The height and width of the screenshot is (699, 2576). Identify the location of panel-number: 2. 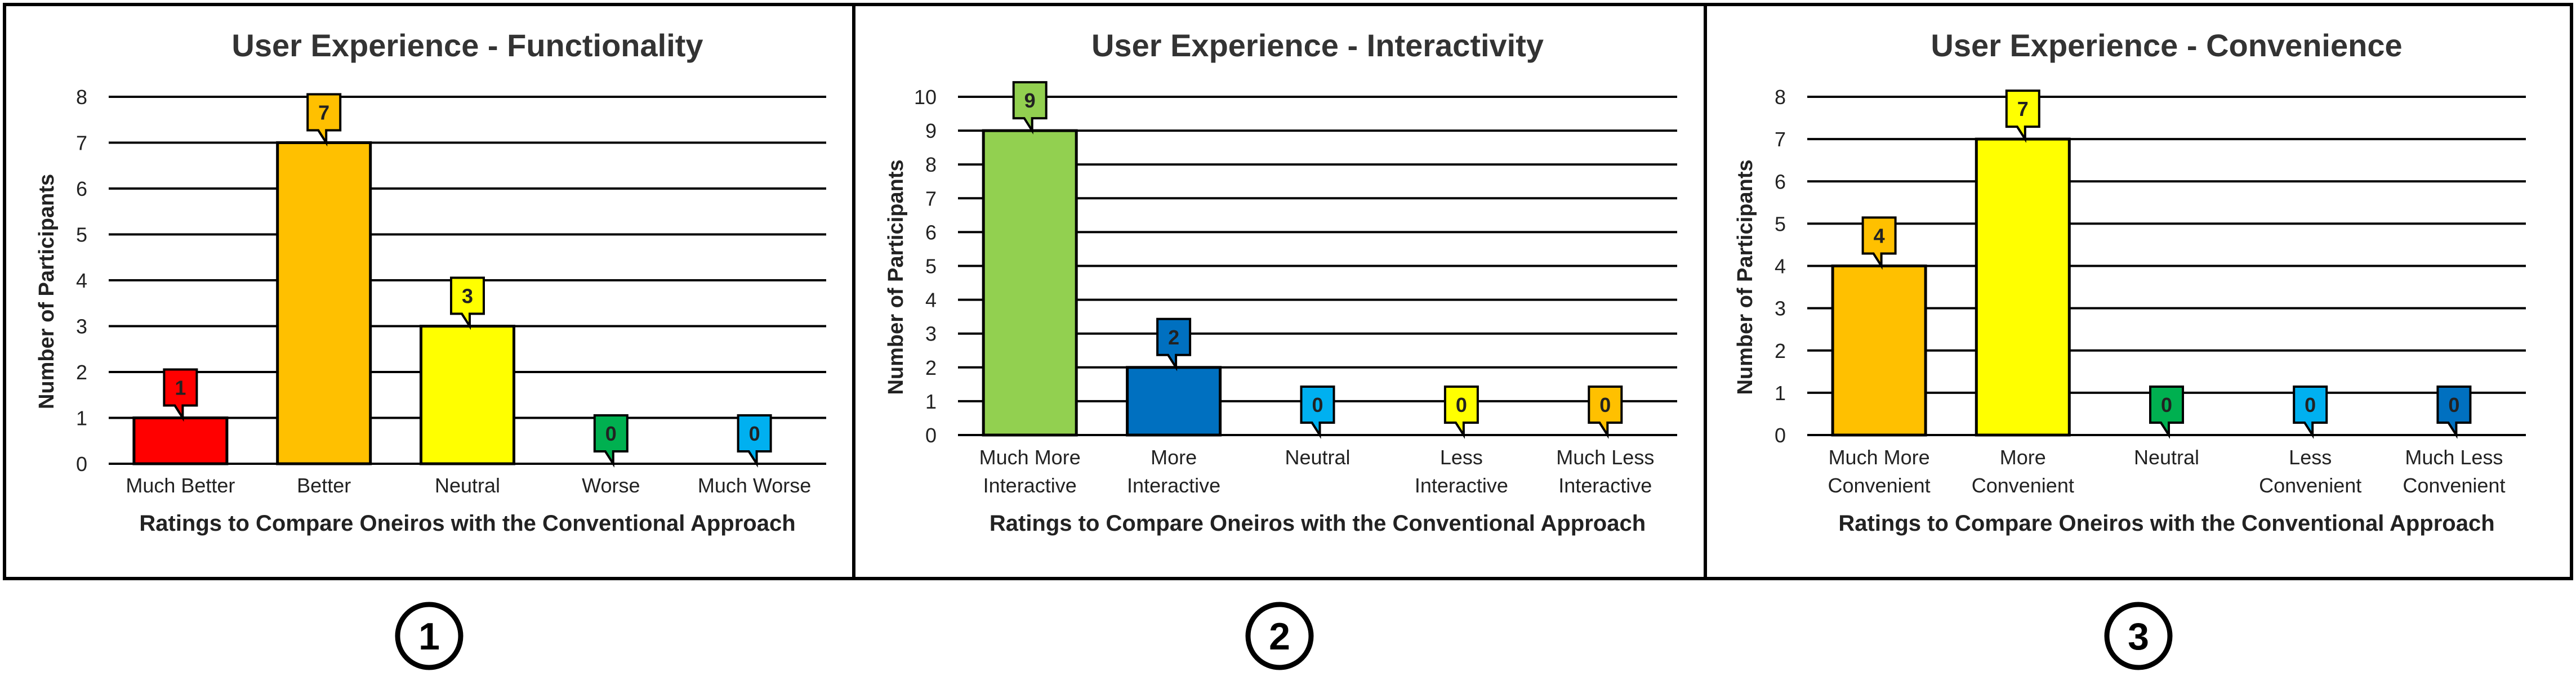
(1279, 636).